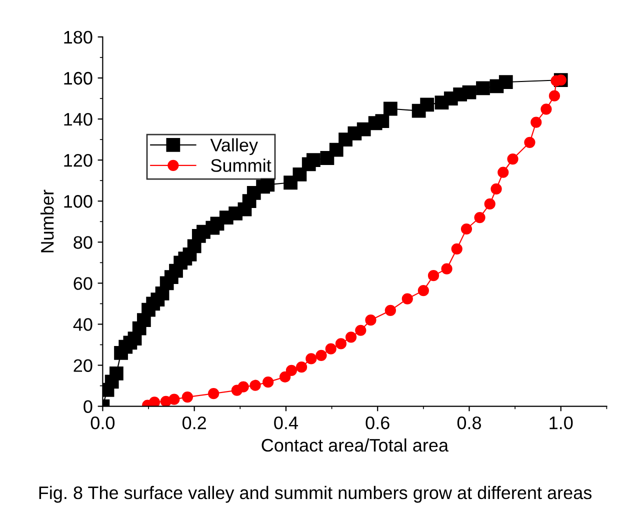 The height and width of the screenshot is (513, 630). What do you see at coordinates (78, 78) in the screenshot?
I see `y-tick-label: 160` at bounding box center [78, 78].